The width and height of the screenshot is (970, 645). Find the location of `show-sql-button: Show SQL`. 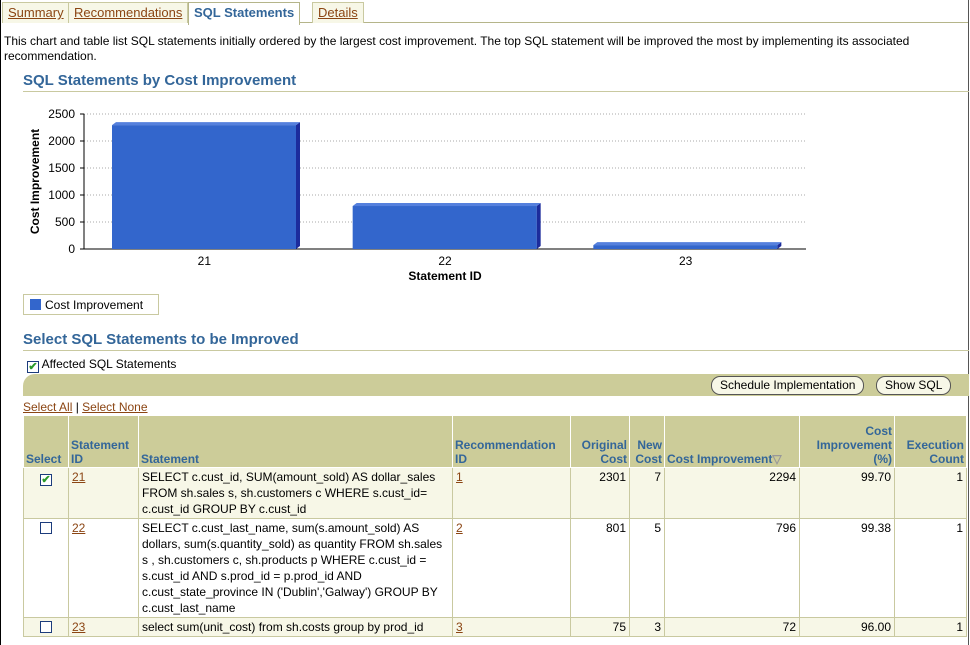

show-sql-button: Show SQL is located at coordinates (914, 385).